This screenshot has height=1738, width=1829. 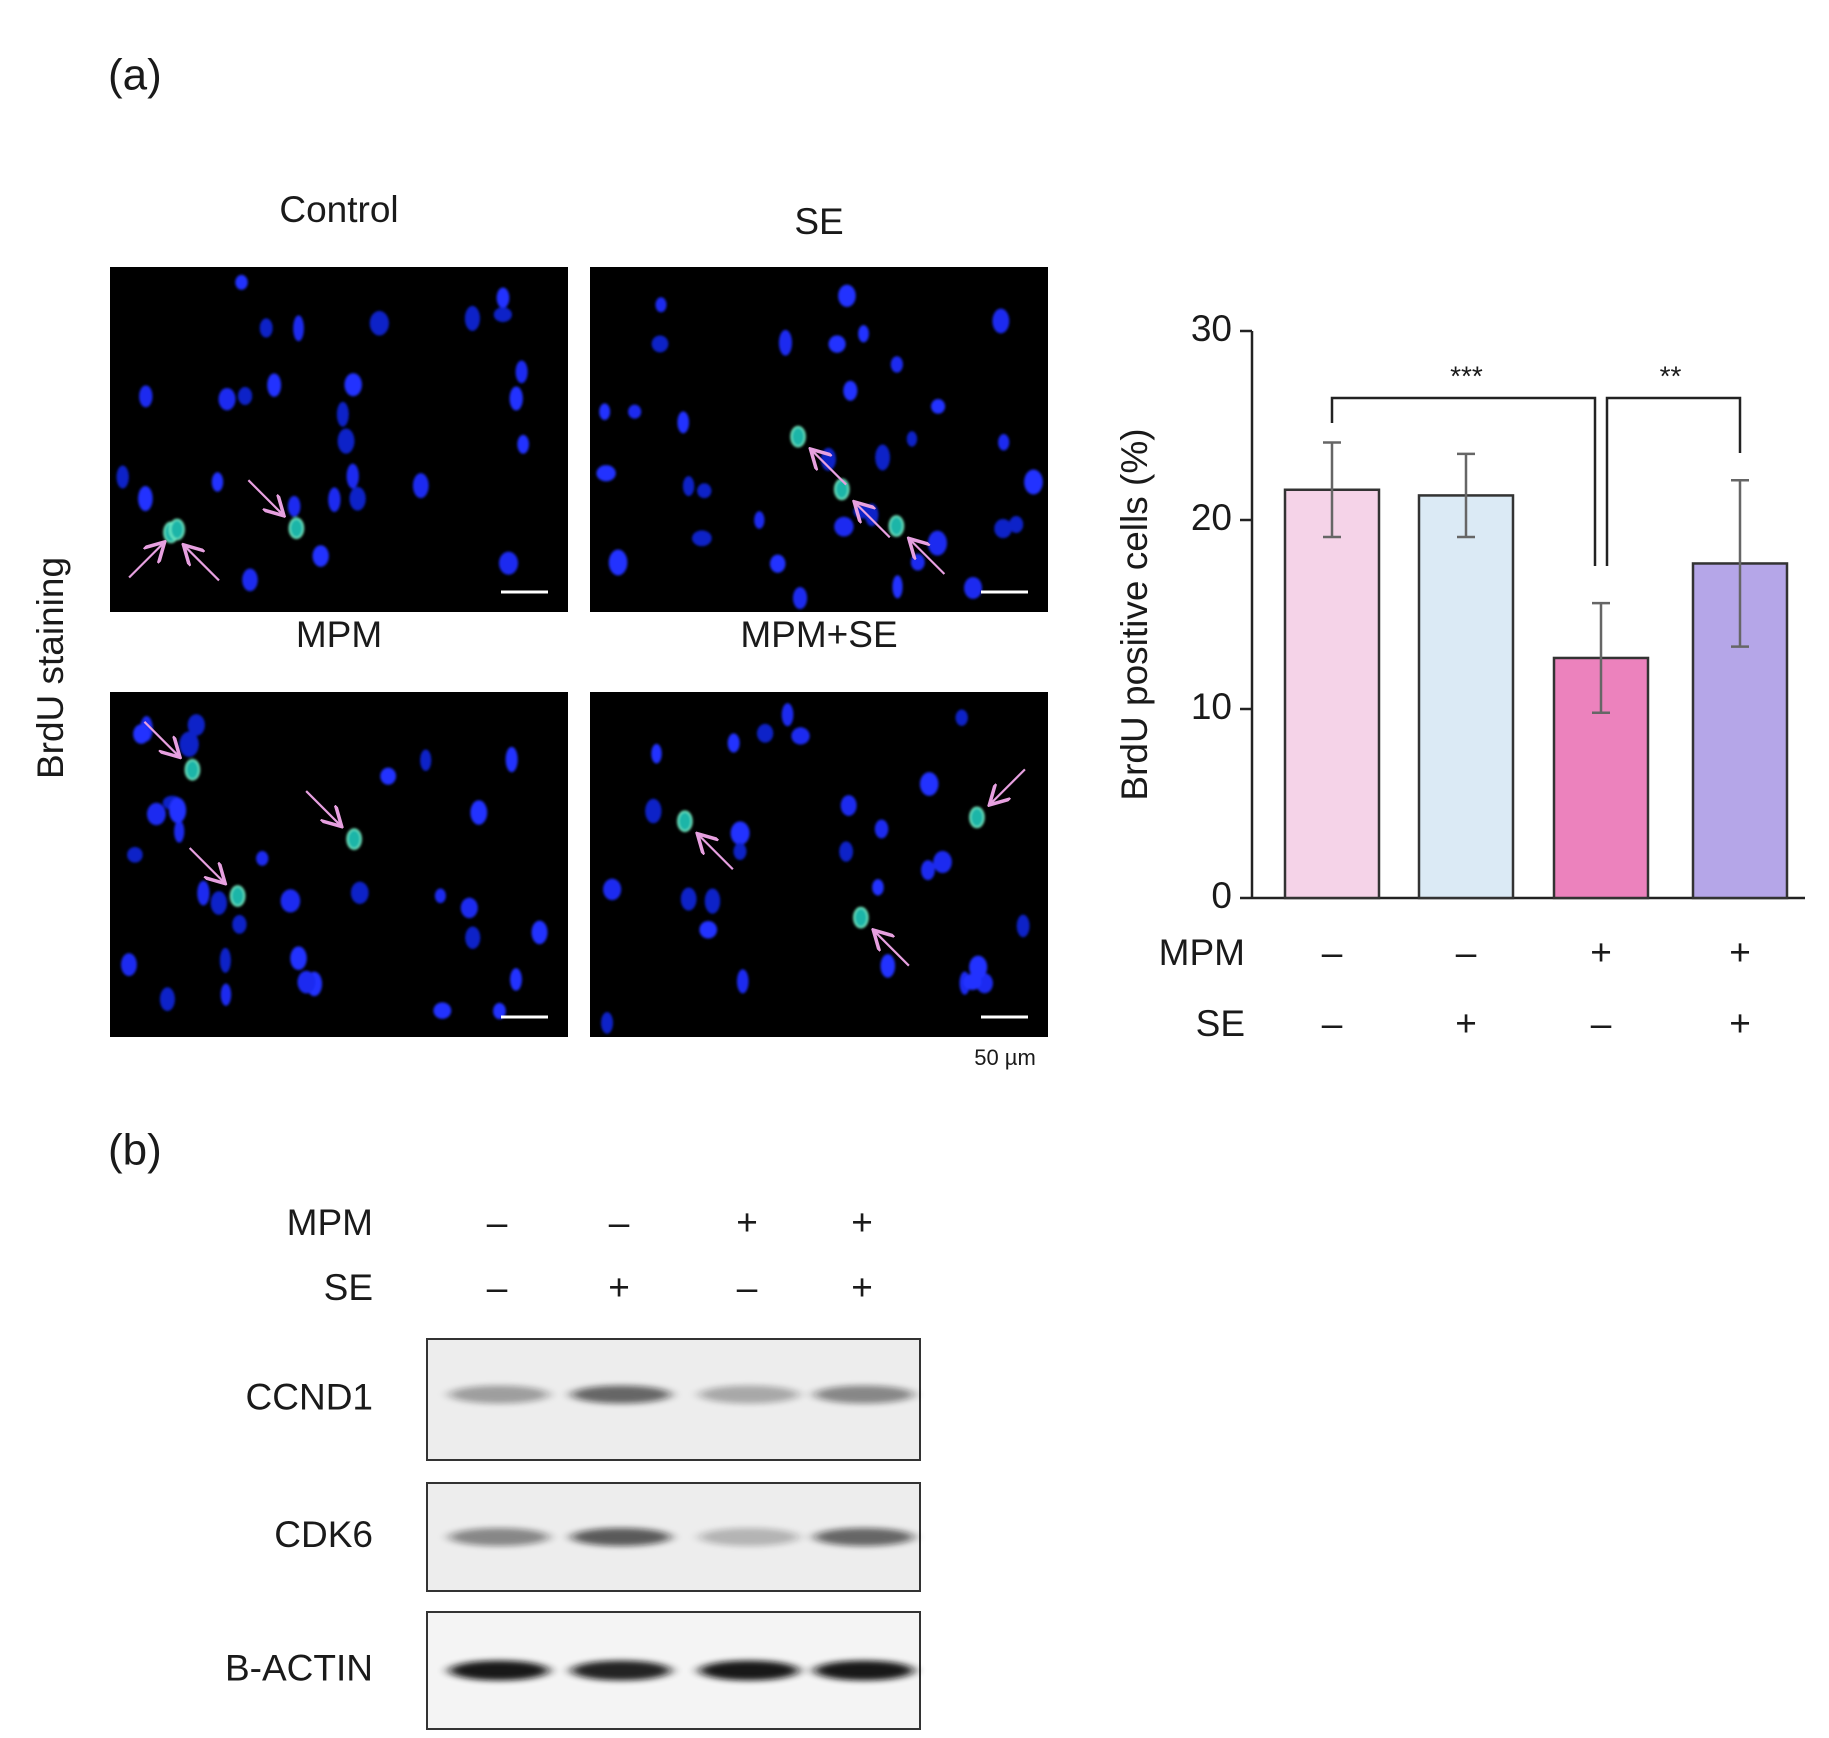 I want to click on nuclei, so click(x=819, y=447).